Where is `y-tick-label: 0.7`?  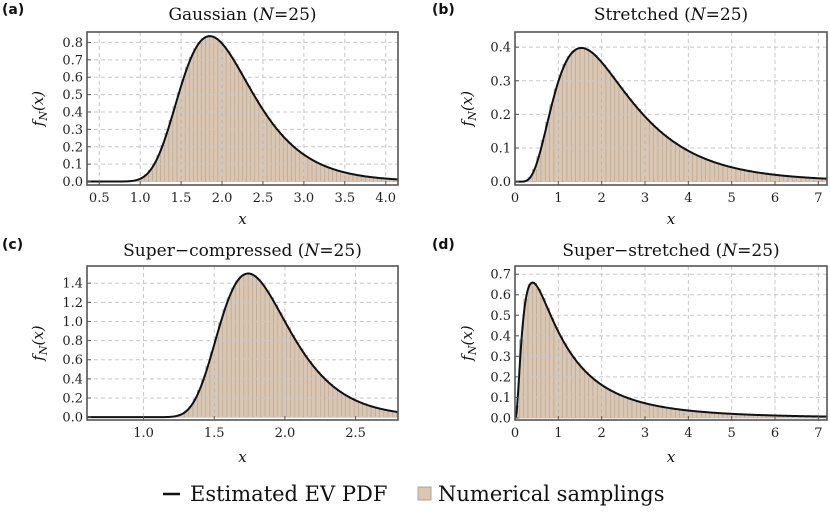
y-tick-label: 0.7 is located at coordinates (72, 60).